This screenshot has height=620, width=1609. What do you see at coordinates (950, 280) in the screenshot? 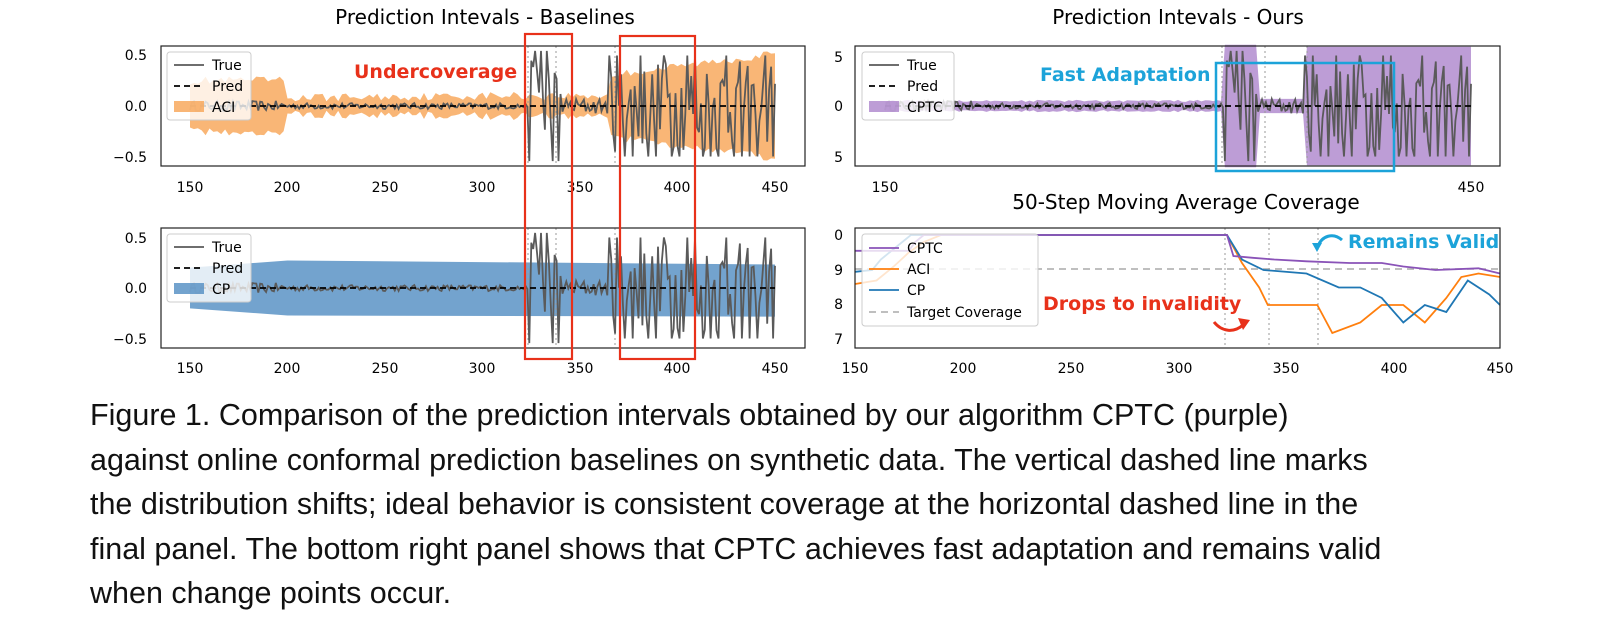
I see `coverage-legend: CPTC ACI CP Target Coverage` at bounding box center [950, 280].